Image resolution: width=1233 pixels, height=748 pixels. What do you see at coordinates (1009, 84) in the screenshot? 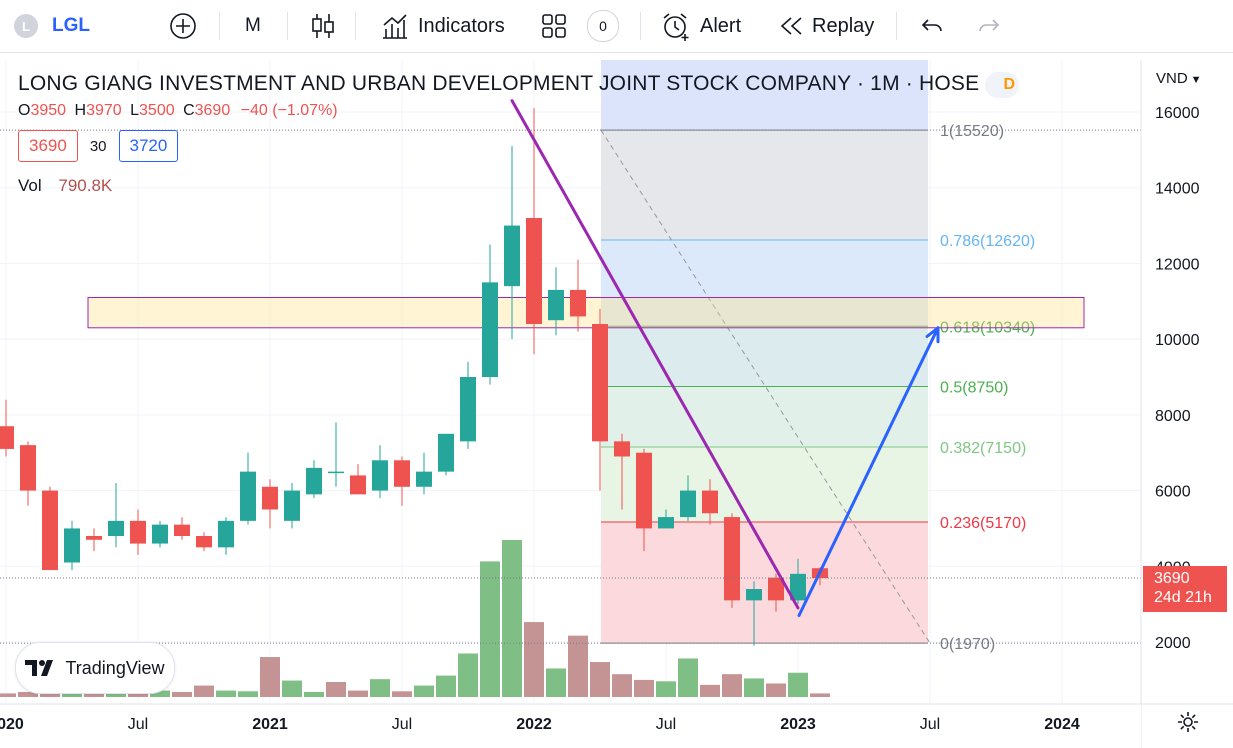
I see `d-badge-label: D` at bounding box center [1009, 84].